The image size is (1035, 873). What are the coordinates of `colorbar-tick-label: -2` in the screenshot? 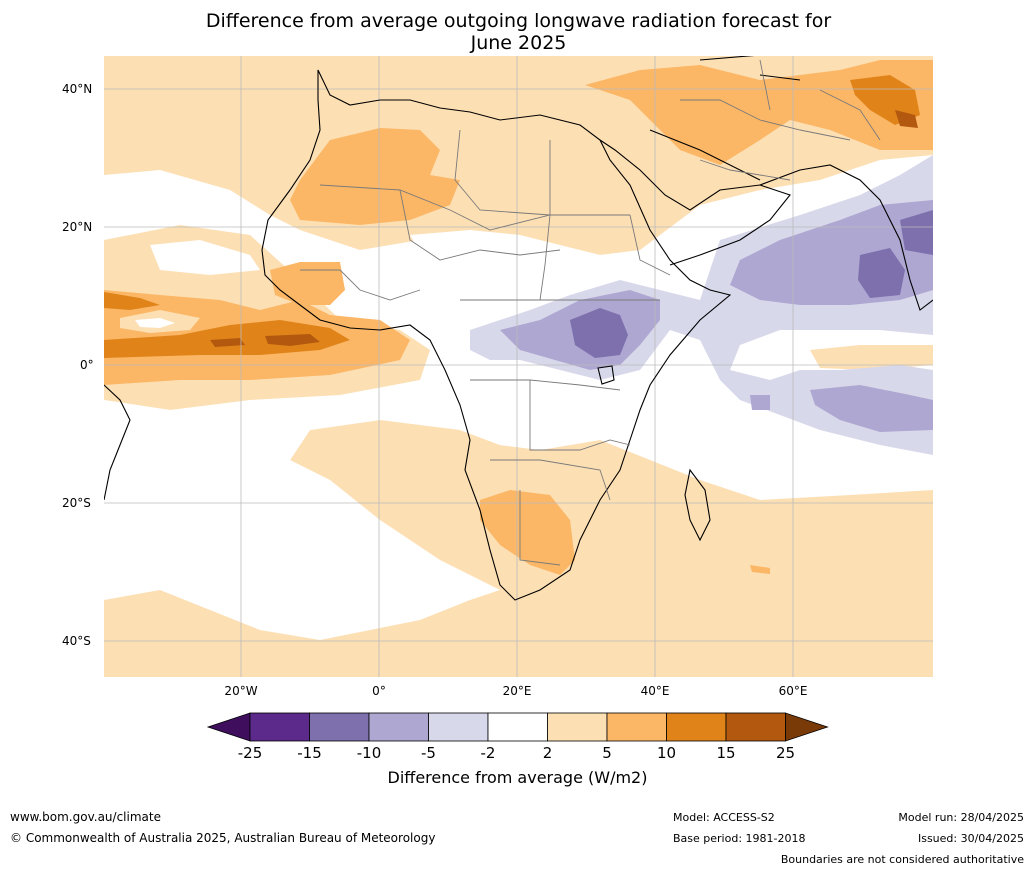 It's located at (488, 753).